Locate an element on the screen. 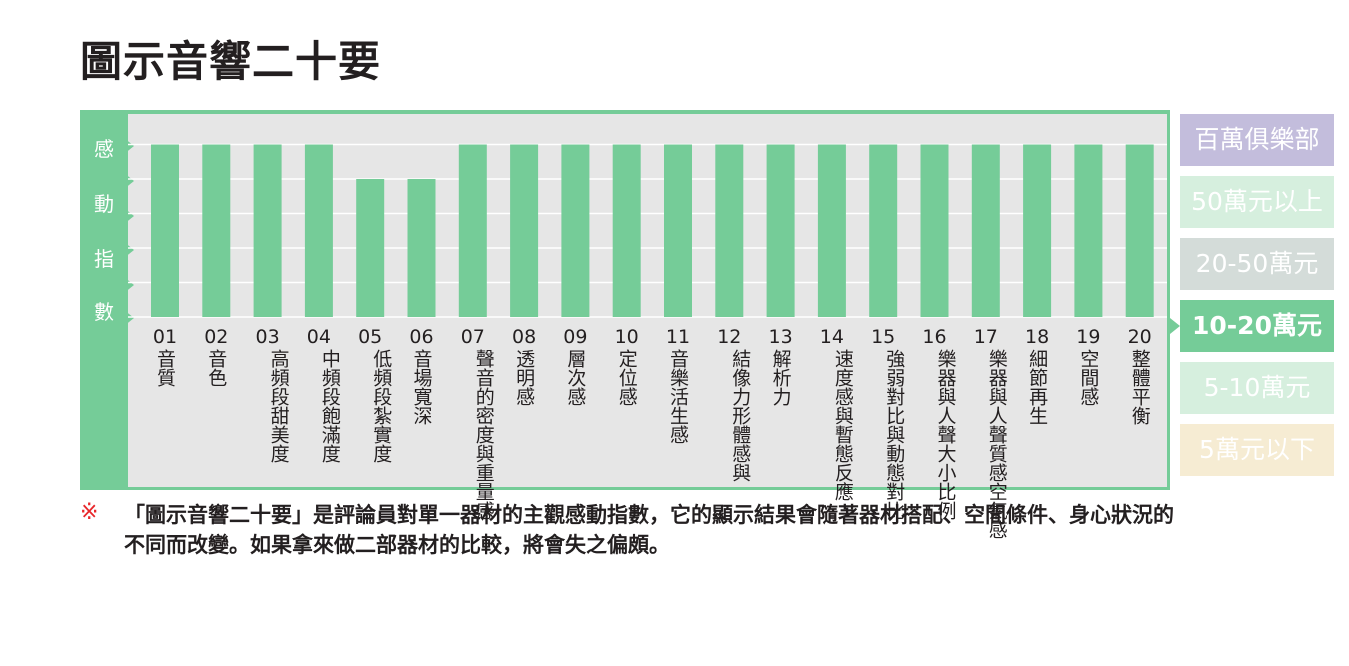  legend-item: 20-50萬元 is located at coordinates (1257, 264).